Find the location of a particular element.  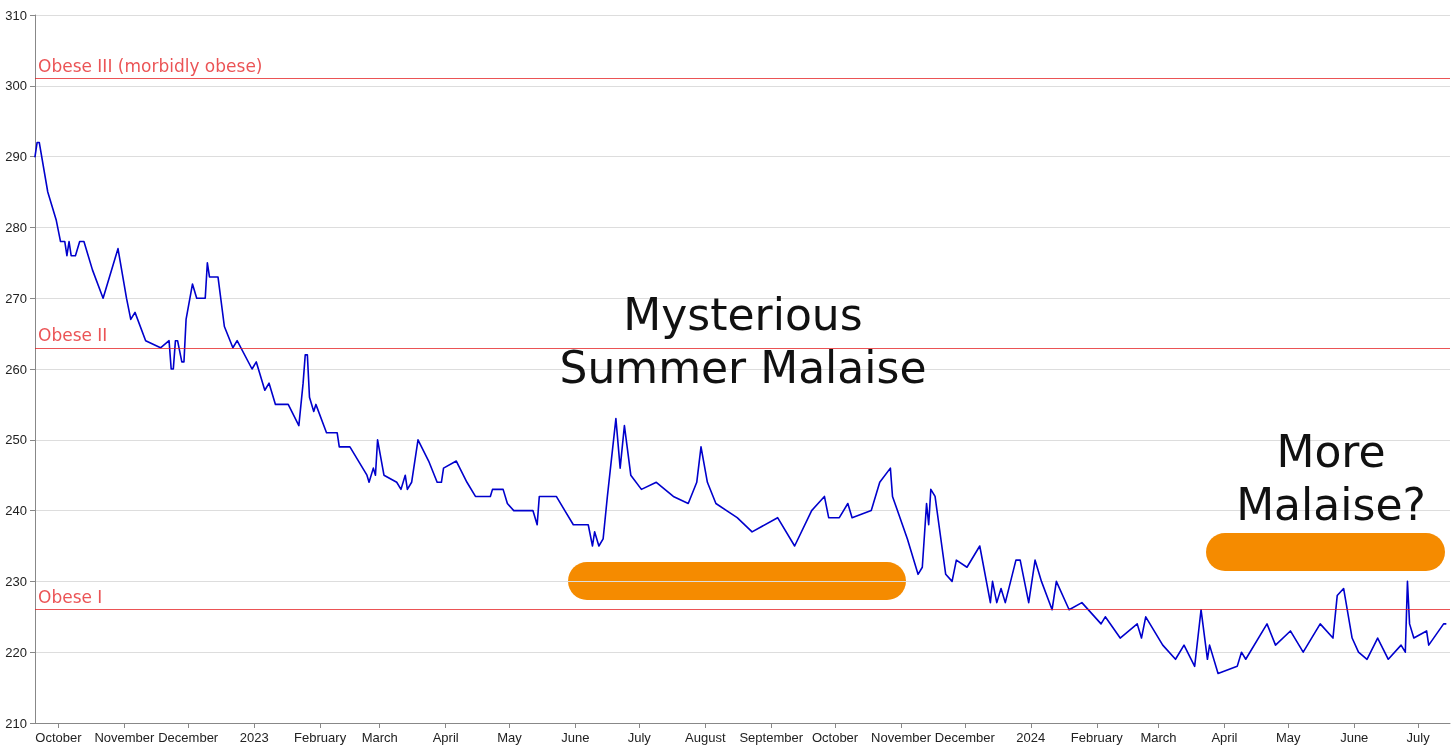

ref-line-label: Obese III (morbidly obese) is located at coordinates (150, 66).